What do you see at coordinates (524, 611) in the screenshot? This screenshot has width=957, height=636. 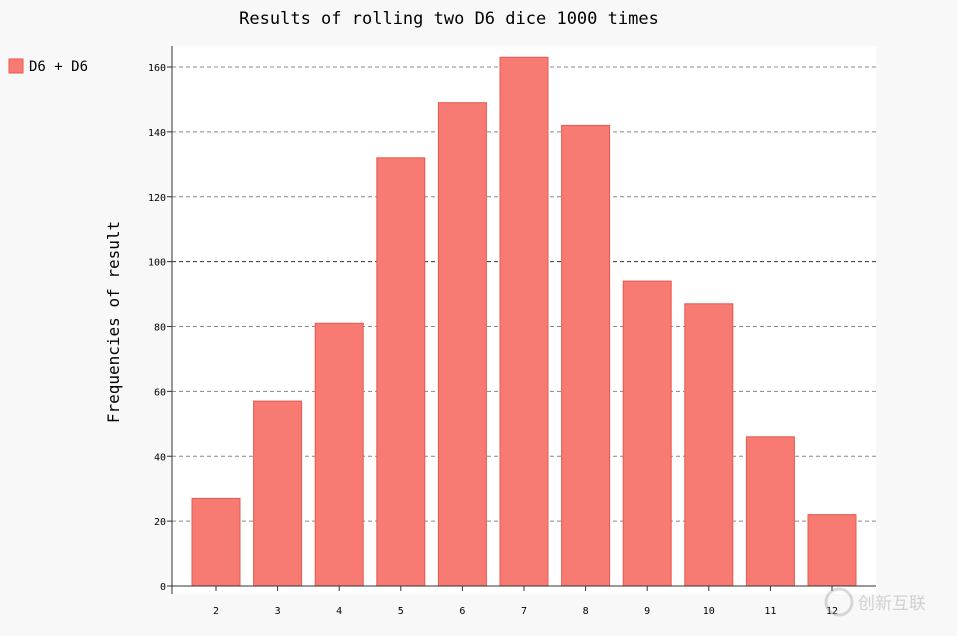 I see `x-tick-label: 7` at bounding box center [524, 611].